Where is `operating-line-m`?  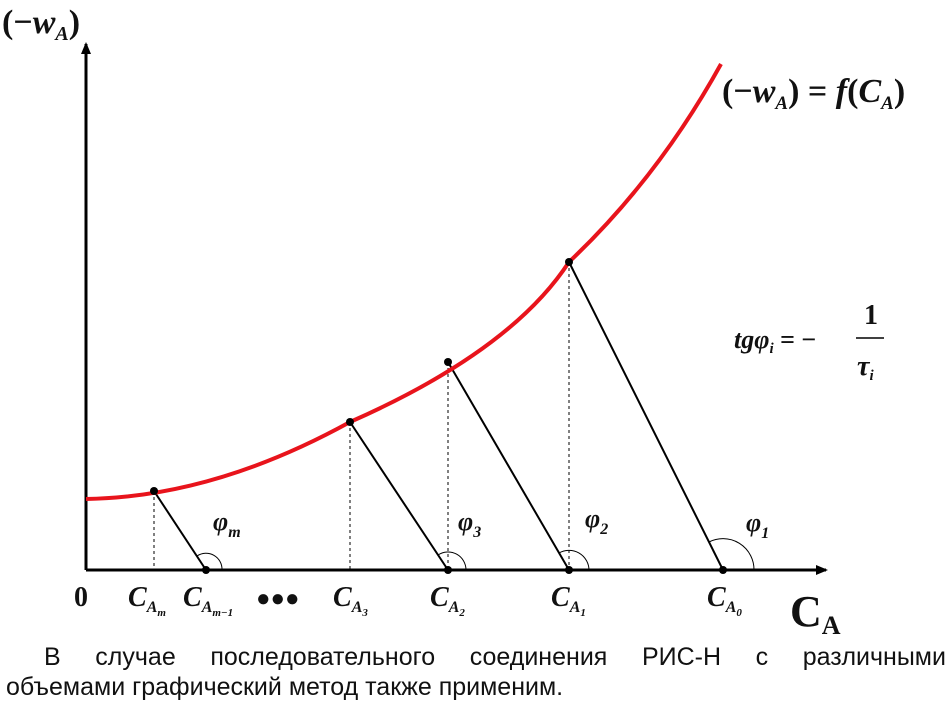
operating-line-m is located at coordinates (180, 530).